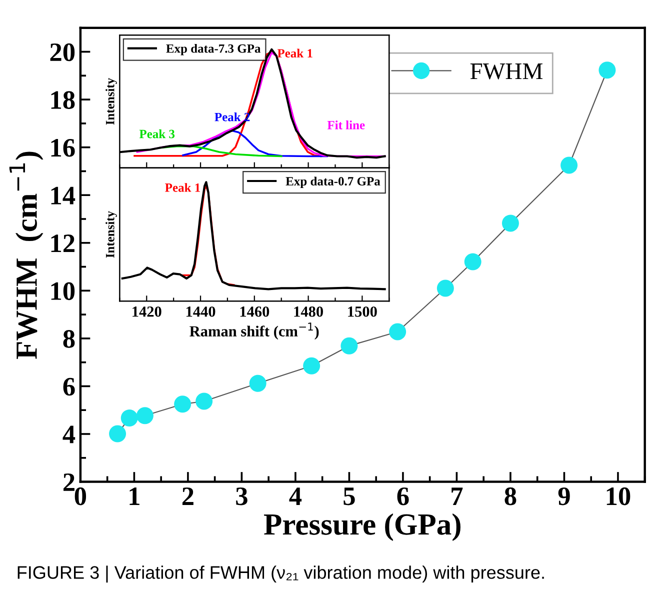 The width and height of the screenshot is (654, 606). What do you see at coordinates (26, 255) in the screenshot?
I see `y-axis-title: FWHM (cm$^{−1}$)` at bounding box center [26, 255].